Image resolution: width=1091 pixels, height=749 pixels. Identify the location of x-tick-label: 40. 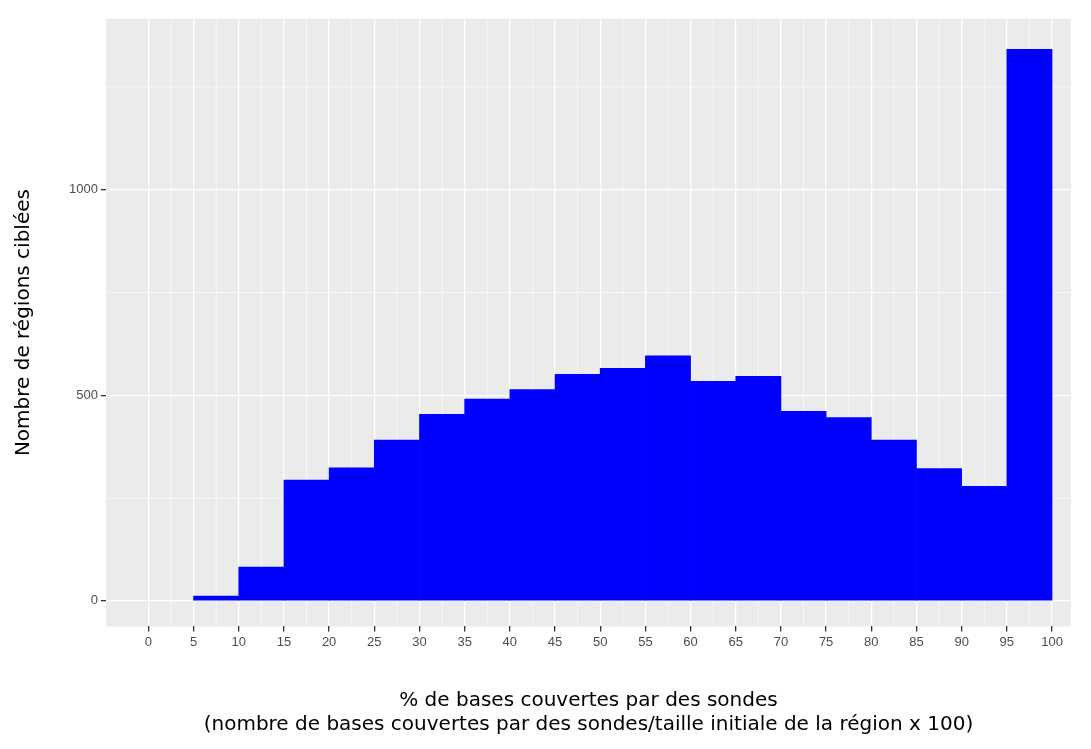
(510, 641).